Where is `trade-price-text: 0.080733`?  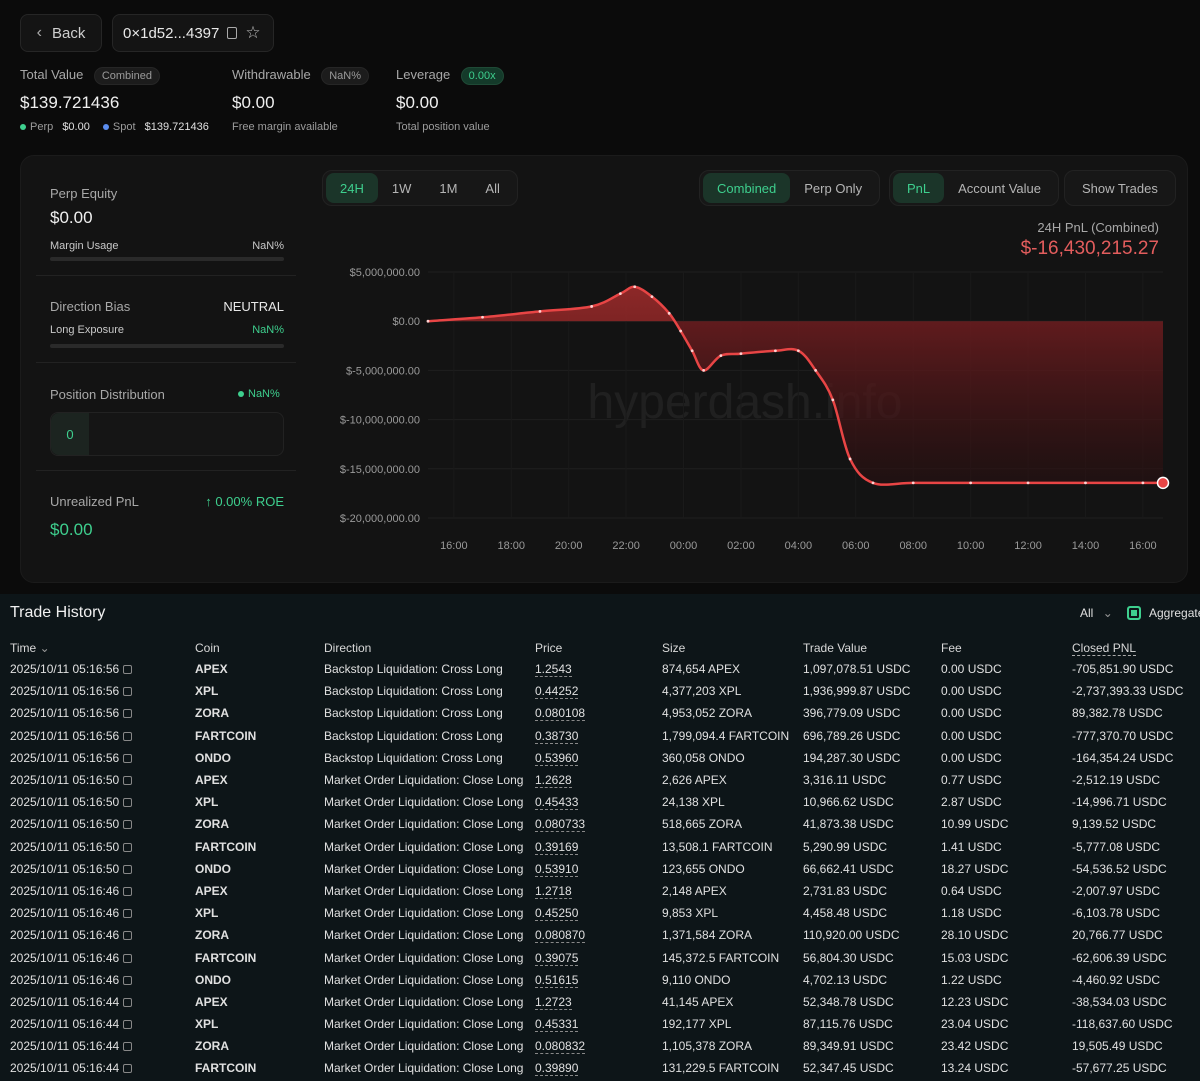
trade-price-text: 0.080733 is located at coordinates (560, 825).